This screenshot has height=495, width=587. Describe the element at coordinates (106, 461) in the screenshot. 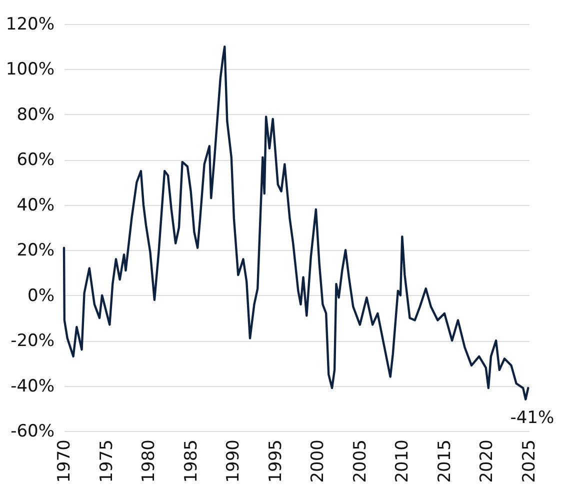

I see `x-tick-label: 1975` at that location.